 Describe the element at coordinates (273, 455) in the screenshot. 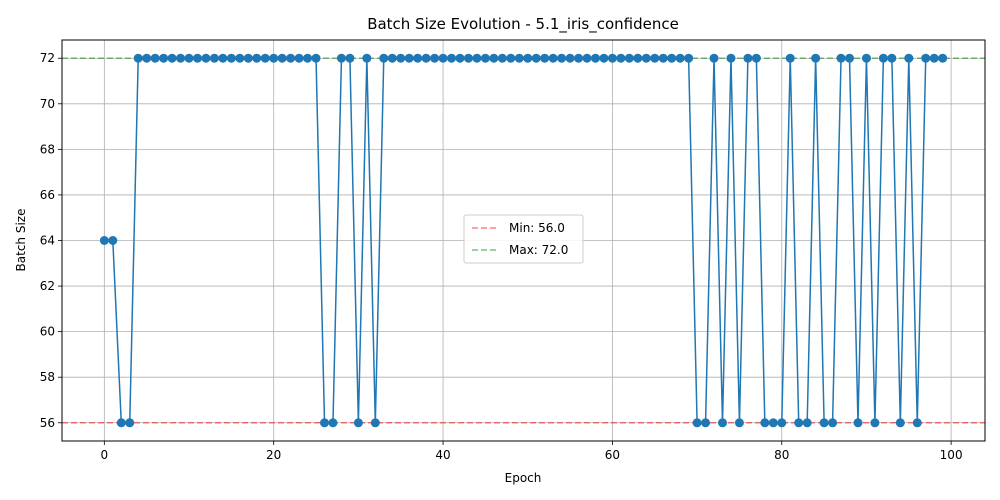

I see `x-tick-label: 20` at that location.